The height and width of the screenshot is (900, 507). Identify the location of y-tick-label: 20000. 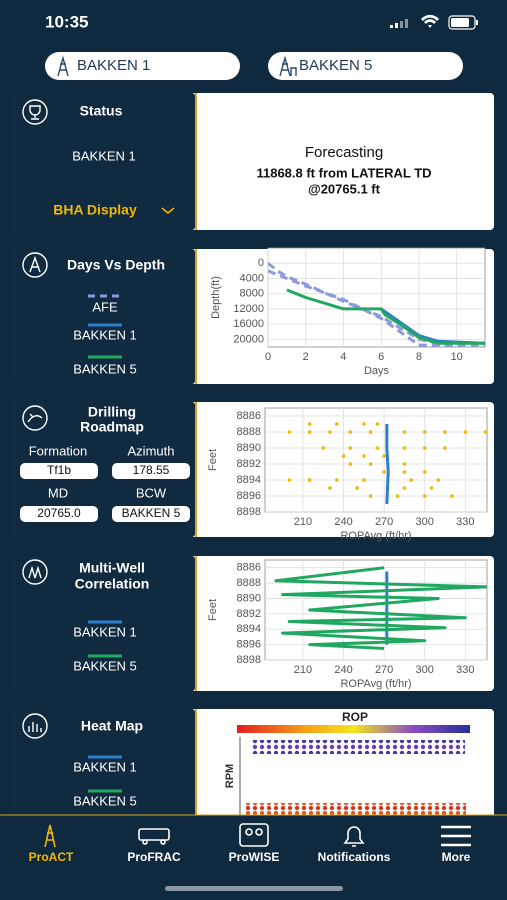
(248, 339).